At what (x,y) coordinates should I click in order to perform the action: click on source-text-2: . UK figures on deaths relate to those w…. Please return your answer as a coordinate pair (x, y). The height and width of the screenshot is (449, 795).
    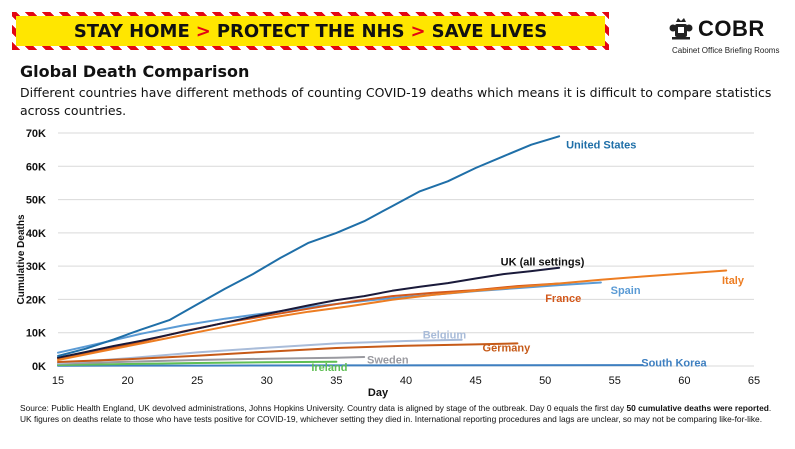
    Looking at the image, I should click on (396, 413).